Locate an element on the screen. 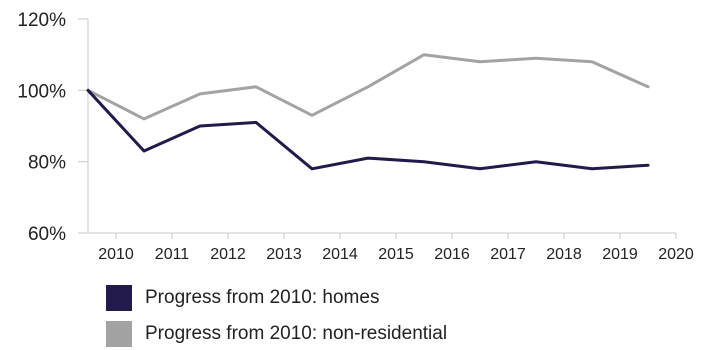 Image resolution: width=705 pixels, height=350 pixels. x-tick-label: 2020 is located at coordinates (676, 254).